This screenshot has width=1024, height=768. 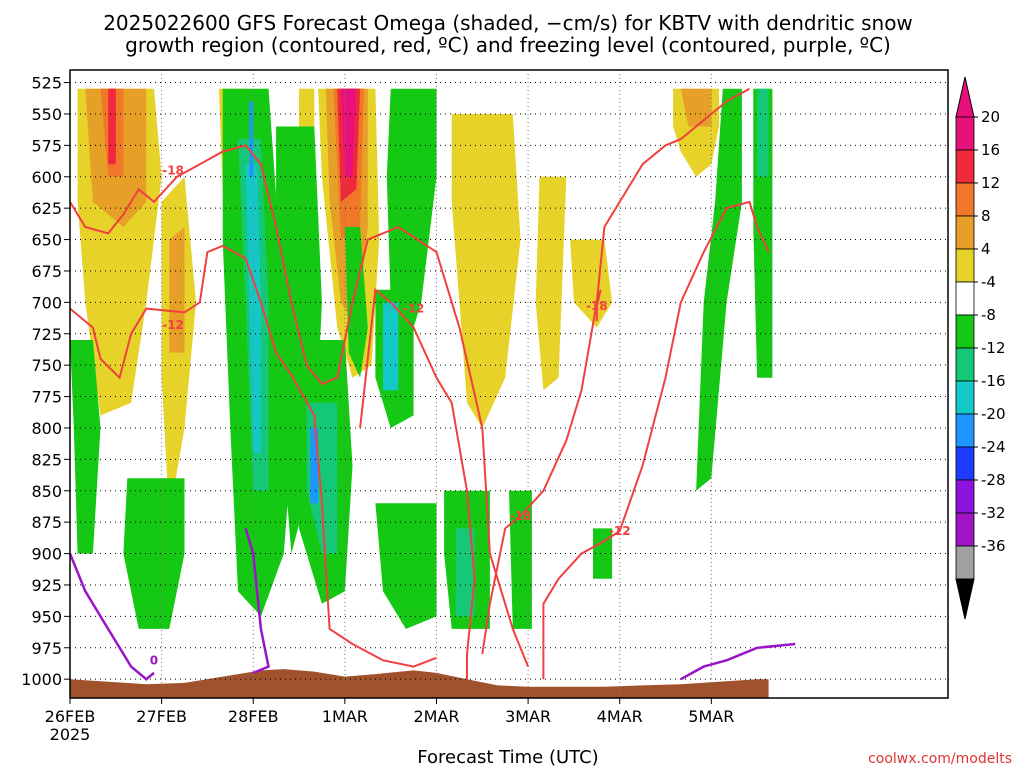 I want to click on x-tick-sublabel-0: 2025, so click(x=70, y=734).